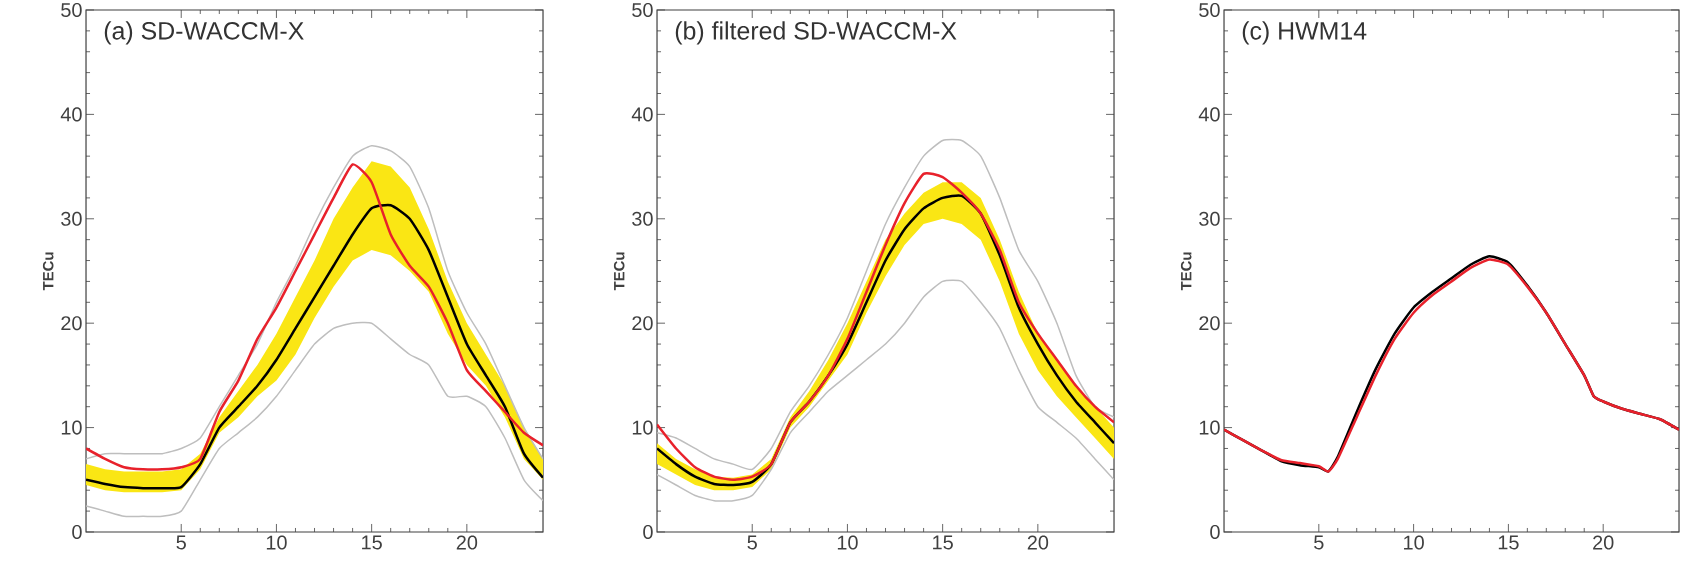 The image size is (1694, 585). Describe the element at coordinates (1304, 33) in the screenshot. I see `chart-title: (c) HWM14` at that location.